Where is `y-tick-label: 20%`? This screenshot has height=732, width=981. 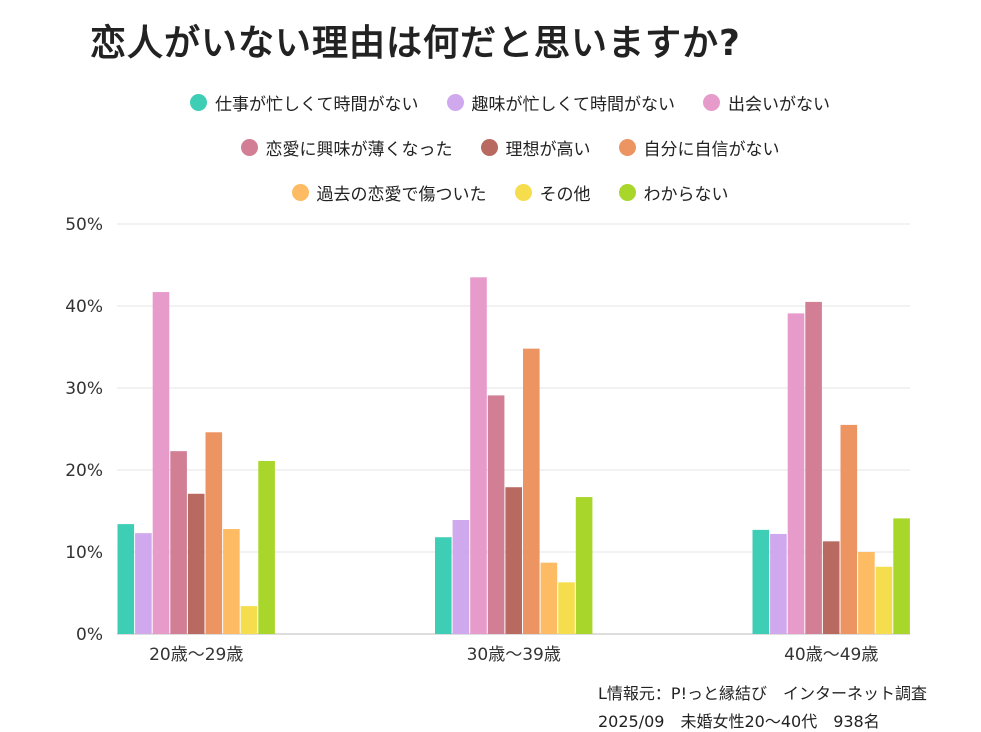
y-tick-label: 20% is located at coordinates (84, 471).